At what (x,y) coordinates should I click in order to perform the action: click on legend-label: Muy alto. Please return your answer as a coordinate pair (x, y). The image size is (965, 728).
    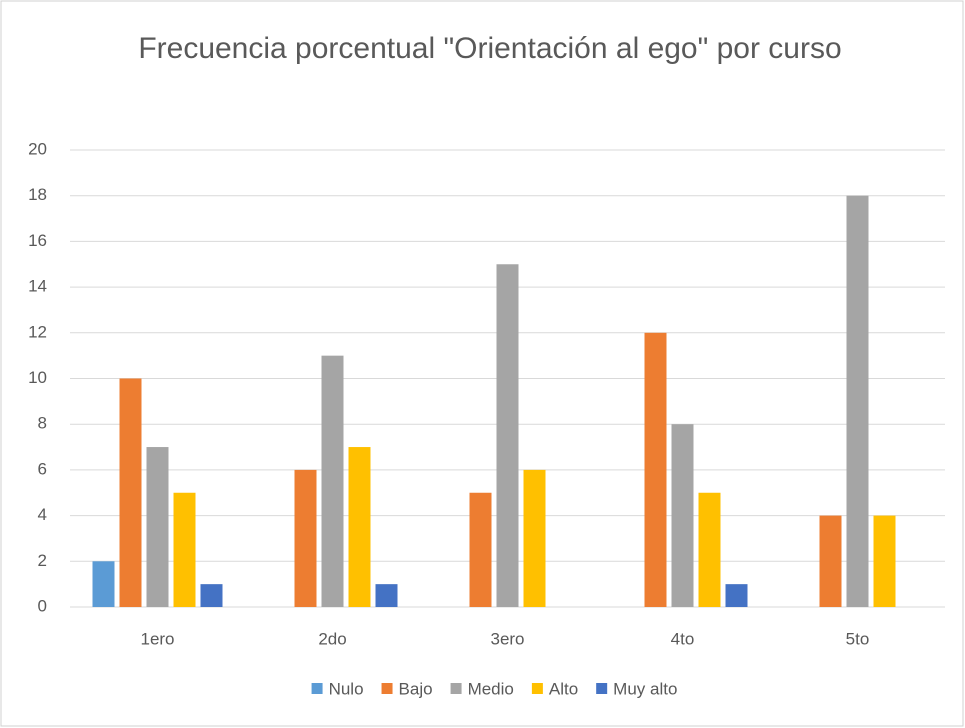
    Looking at the image, I should click on (645, 688).